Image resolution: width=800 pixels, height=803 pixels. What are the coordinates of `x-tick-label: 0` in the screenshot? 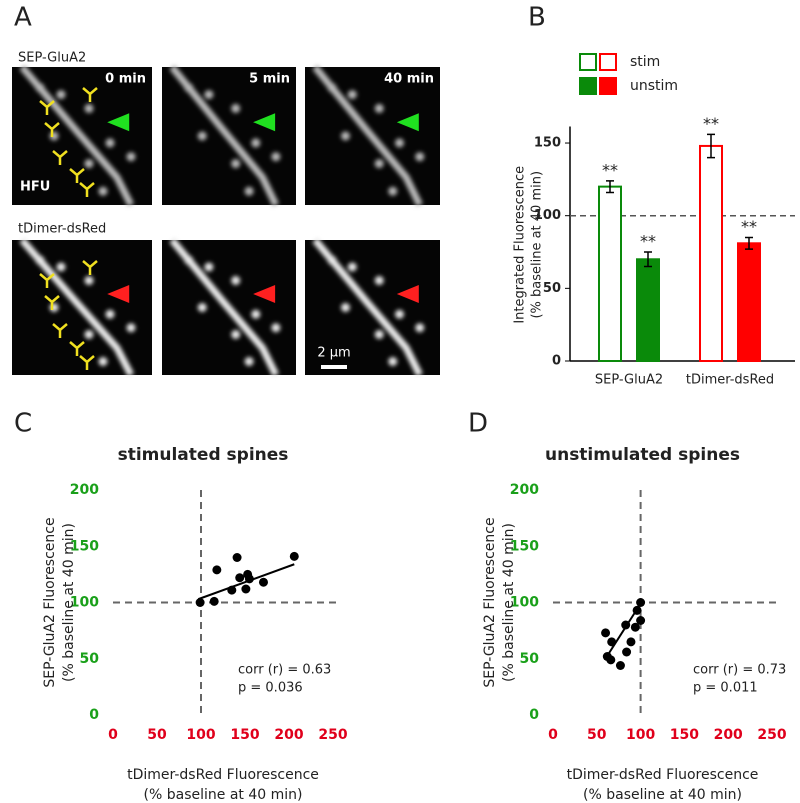 It's located at (553, 735).